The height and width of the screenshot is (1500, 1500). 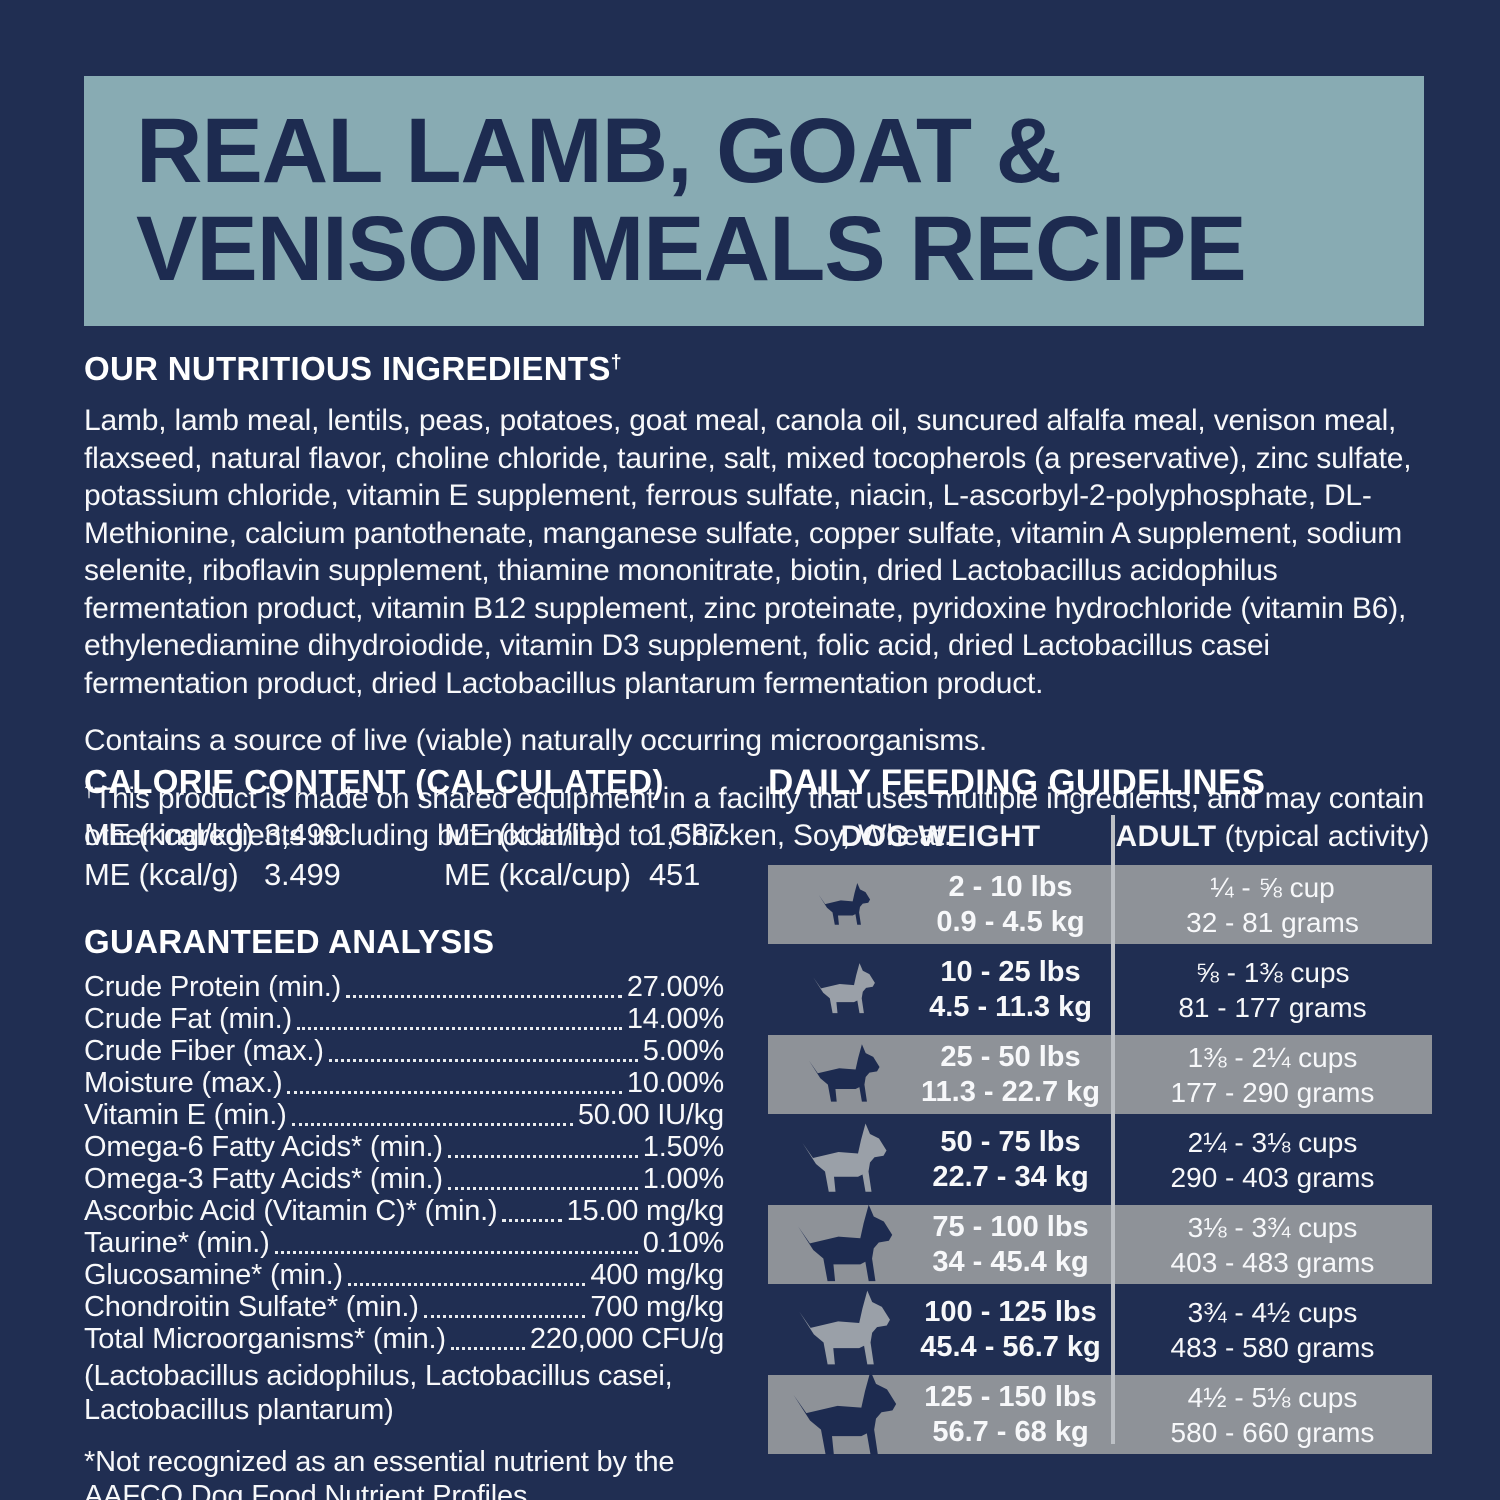 What do you see at coordinates (1010, 1346) in the screenshot?
I see `weight-kg: 45.4 - 56.7 kg` at bounding box center [1010, 1346].